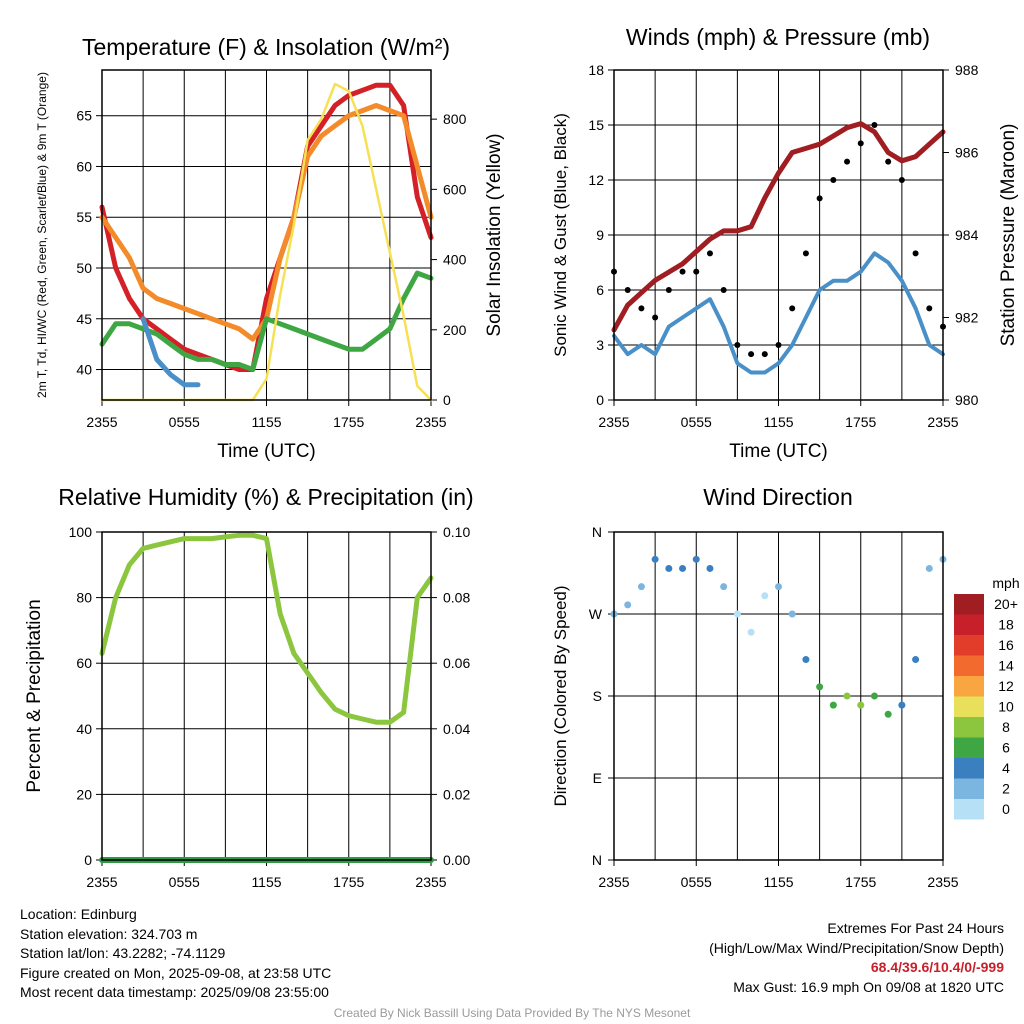 The width and height of the screenshot is (1024, 1024). What do you see at coordinates (34, 695) in the screenshot?
I see `y-axis-label: Percent & Precipitation` at bounding box center [34, 695].